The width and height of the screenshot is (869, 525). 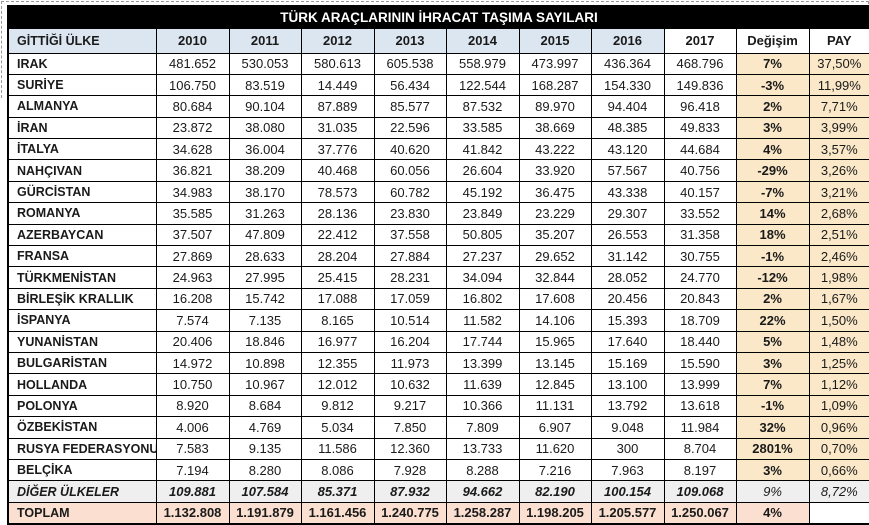 I want to click on value-cell-2011: 4.769, so click(x=265, y=427).